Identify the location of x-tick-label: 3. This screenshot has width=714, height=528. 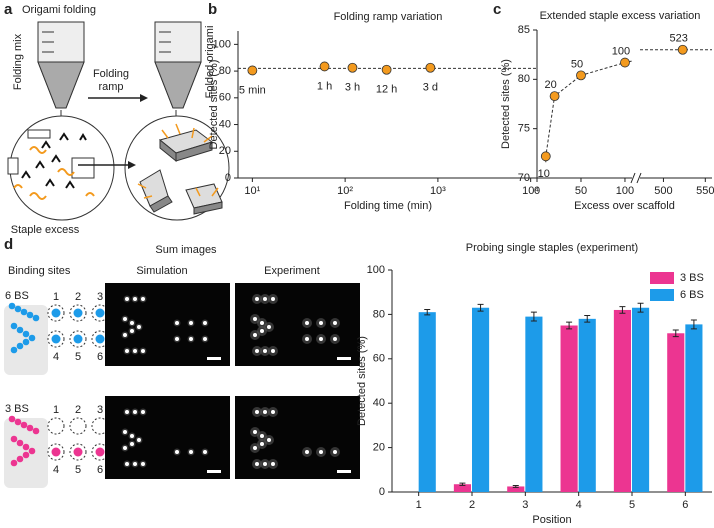
(525, 505).